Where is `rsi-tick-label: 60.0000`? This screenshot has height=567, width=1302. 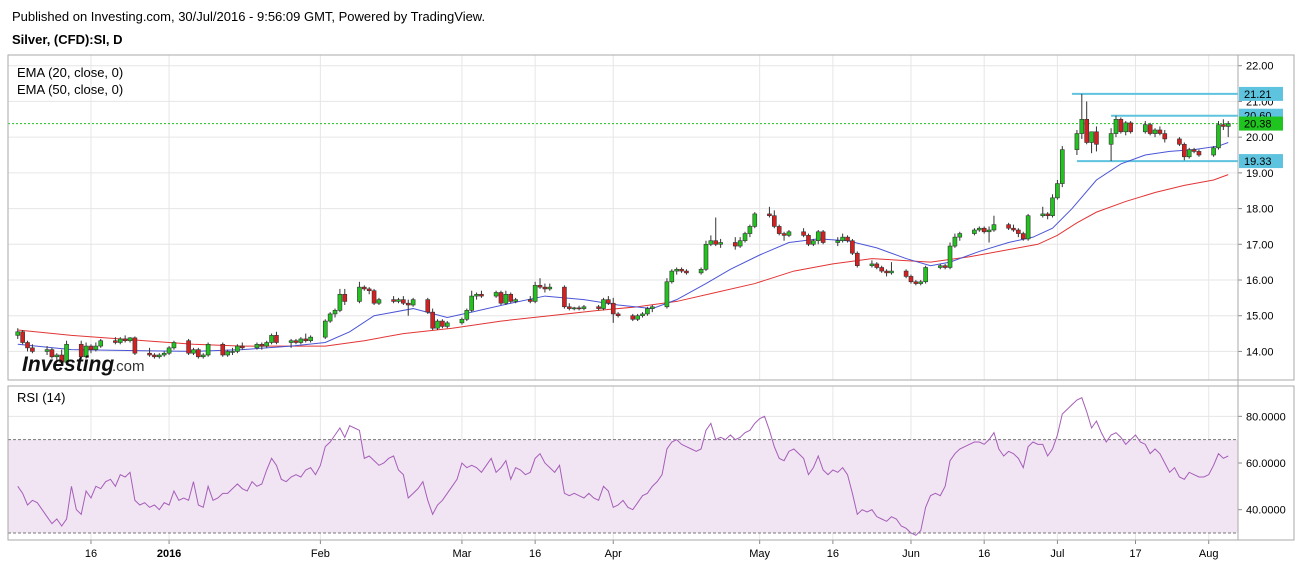 rsi-tick-label: 60.0000 is located at coordinates (1266, 464).